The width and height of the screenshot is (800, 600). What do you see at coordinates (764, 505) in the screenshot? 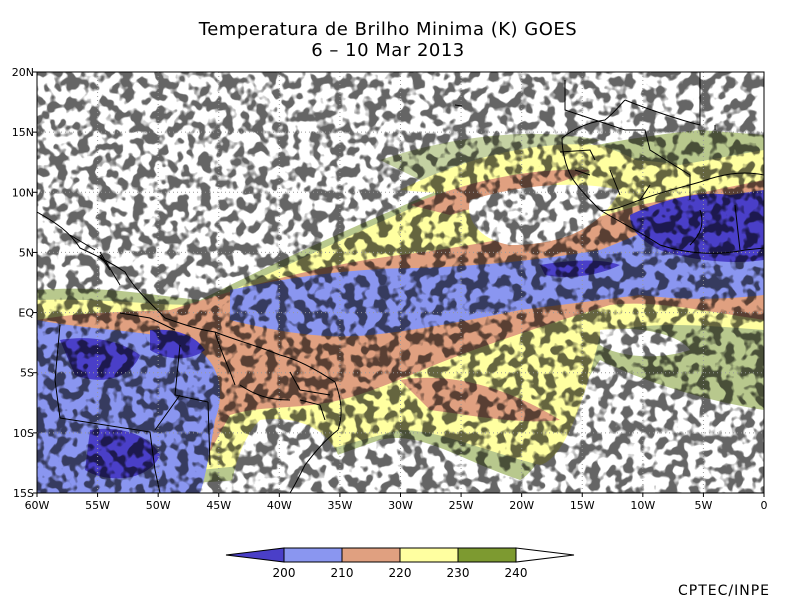
I see `lon-label: 0` at bounding box center [764, 505].